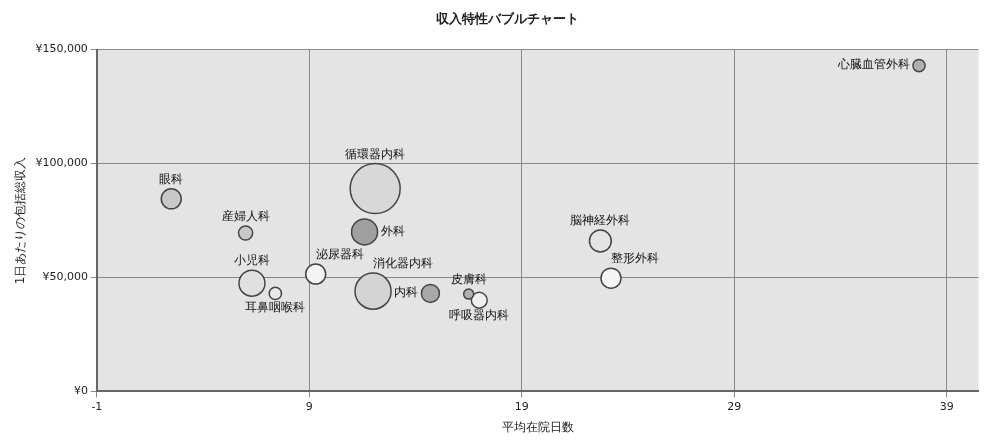 The height and width of the screenshot is (441, 1005). What do you see at coordinates (507, 19) in the screenshot?
I see `chart-title: 収入特性バブルチャート` at bounding box center [507, 19].